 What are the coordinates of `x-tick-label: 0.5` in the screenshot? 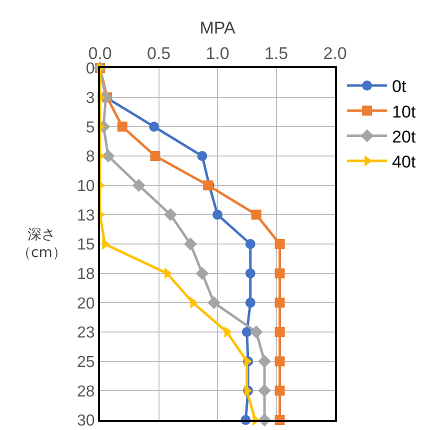 It's located at (158, 54).